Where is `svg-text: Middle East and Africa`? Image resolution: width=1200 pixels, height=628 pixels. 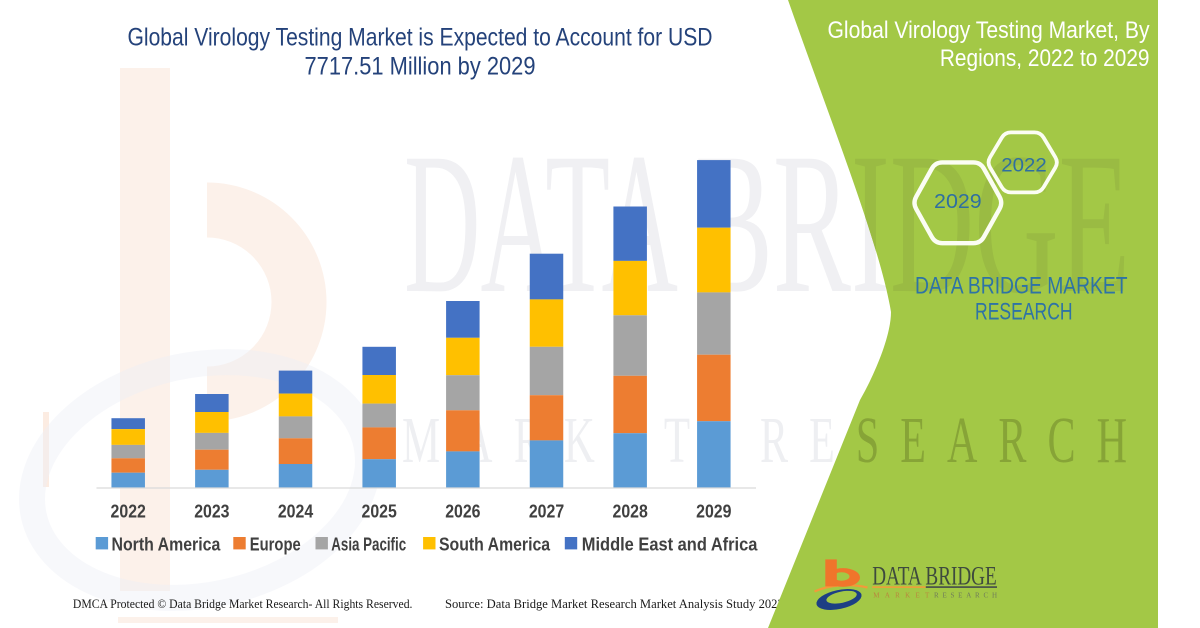 svg-text: Middle East and Africa is located at coordinates (670, 543).